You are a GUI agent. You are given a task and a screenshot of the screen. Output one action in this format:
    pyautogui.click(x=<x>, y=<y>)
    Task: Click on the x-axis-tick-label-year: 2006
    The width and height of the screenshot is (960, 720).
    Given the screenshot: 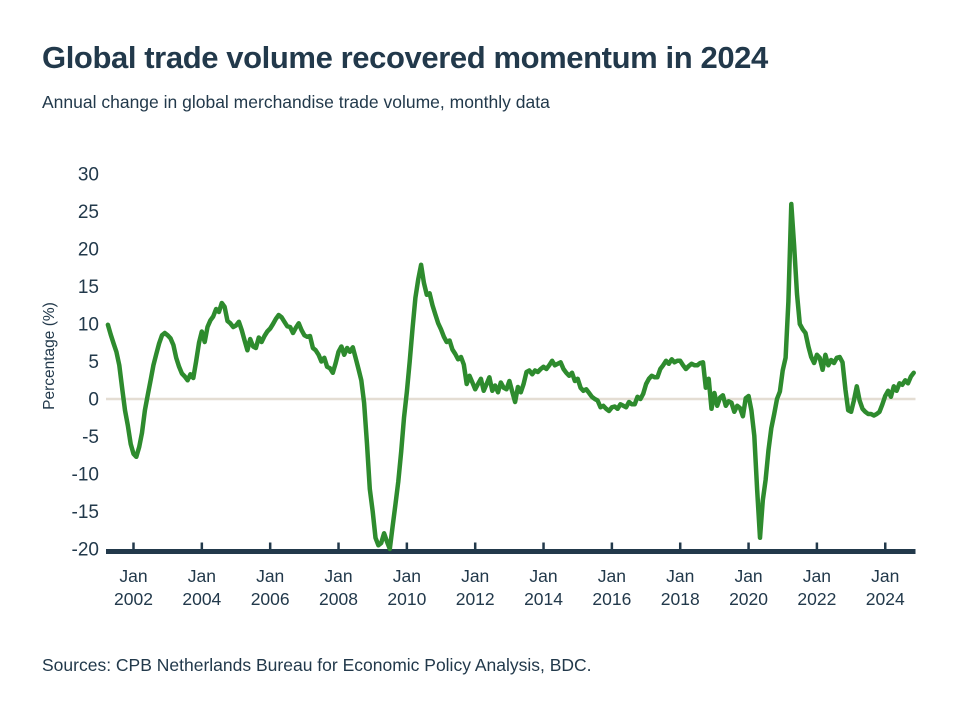 What is the action you would take?
    pyautogui.click(x=270, y=599)
    